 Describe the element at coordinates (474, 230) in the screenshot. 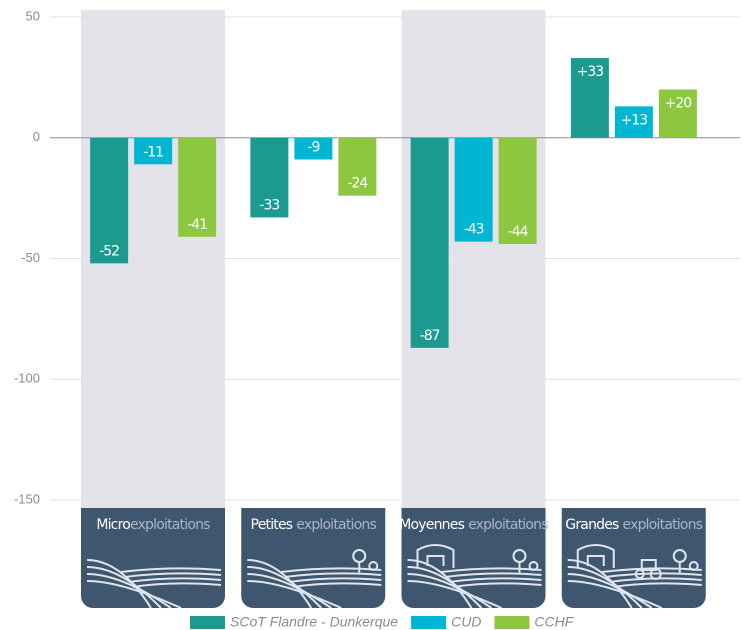

I see `value-label: -43` at that location.